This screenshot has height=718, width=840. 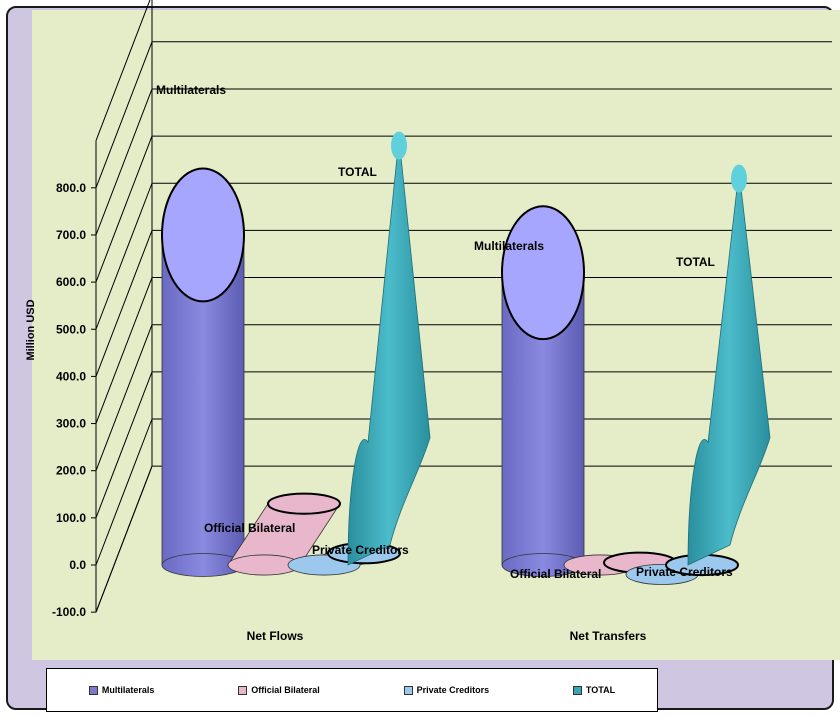 What do you see at coordinates (399, 145) in the screenshot?
I see `bar-total-net-flows-top` at bounding box center [399, 145].